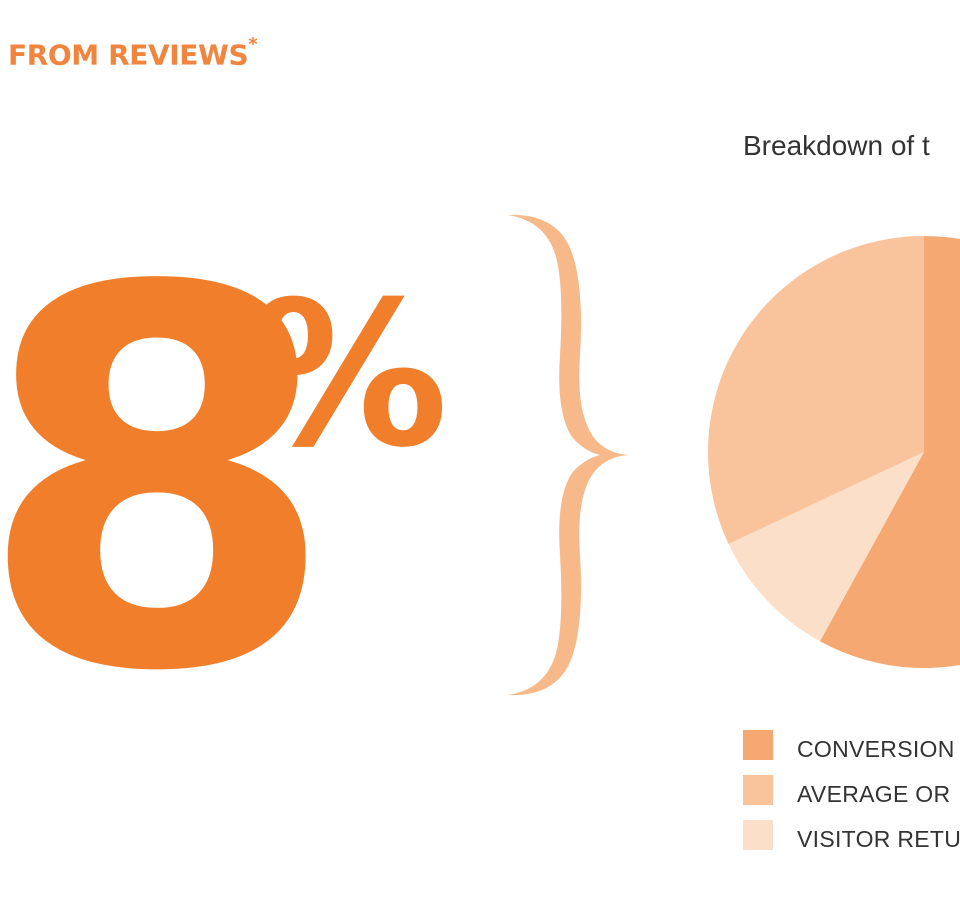  I want to click on curly-brace-icon, so click(568, 455).